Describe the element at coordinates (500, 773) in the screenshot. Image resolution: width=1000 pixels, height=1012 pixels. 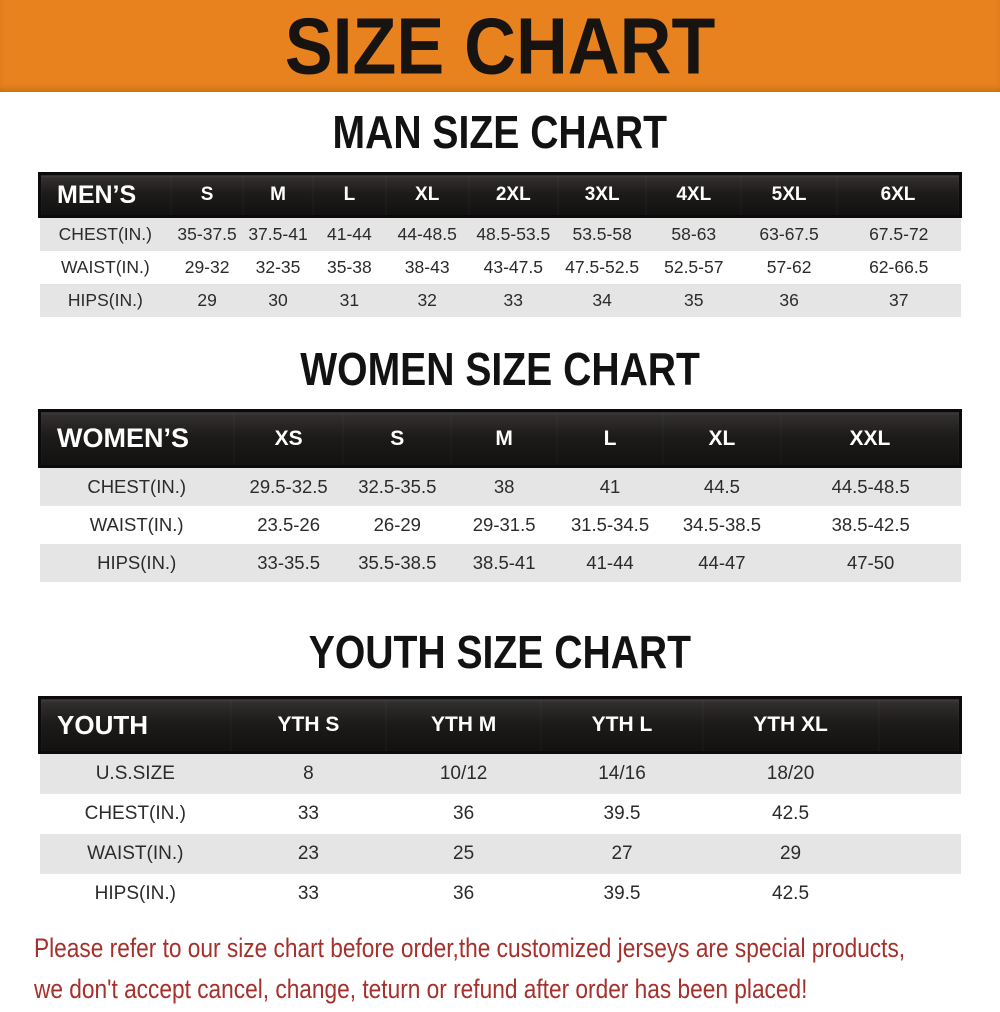
I see `table-row: U.S.SIZE 8 10/12 14/16 18/20` at that location.